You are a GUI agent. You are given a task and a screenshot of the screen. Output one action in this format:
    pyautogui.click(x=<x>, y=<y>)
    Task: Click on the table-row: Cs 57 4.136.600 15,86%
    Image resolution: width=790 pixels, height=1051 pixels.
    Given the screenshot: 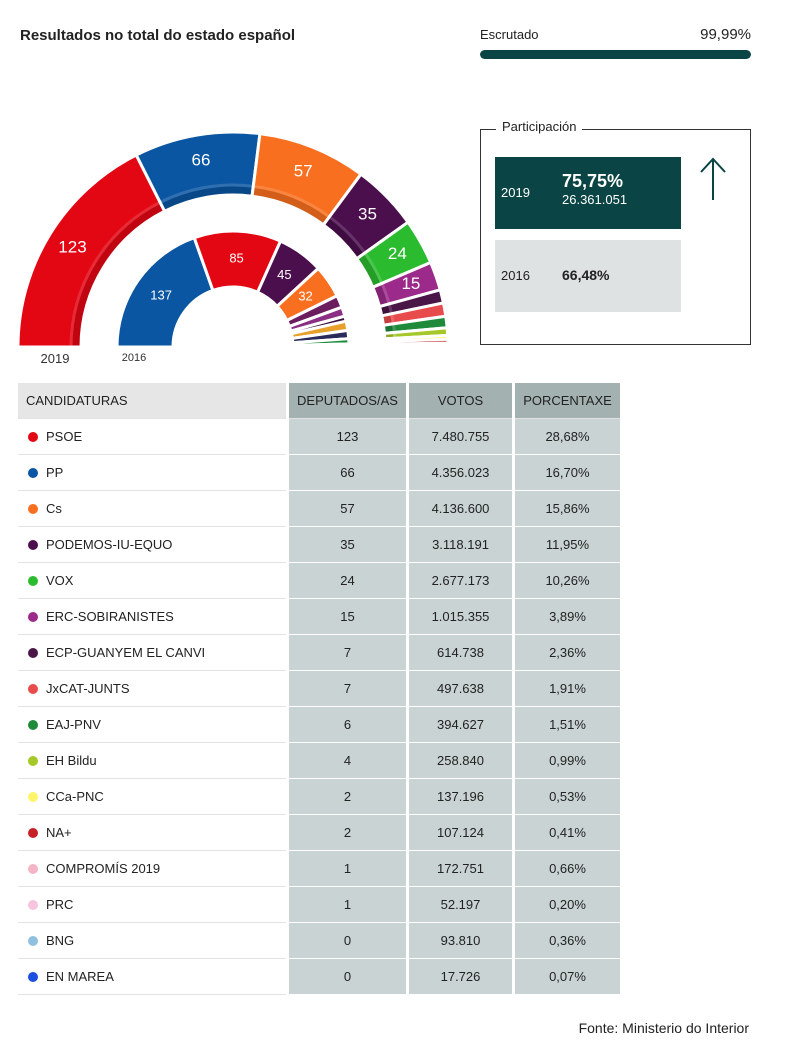 What is the action you would take?
    pyautogui.click(x=319, y=508)
    